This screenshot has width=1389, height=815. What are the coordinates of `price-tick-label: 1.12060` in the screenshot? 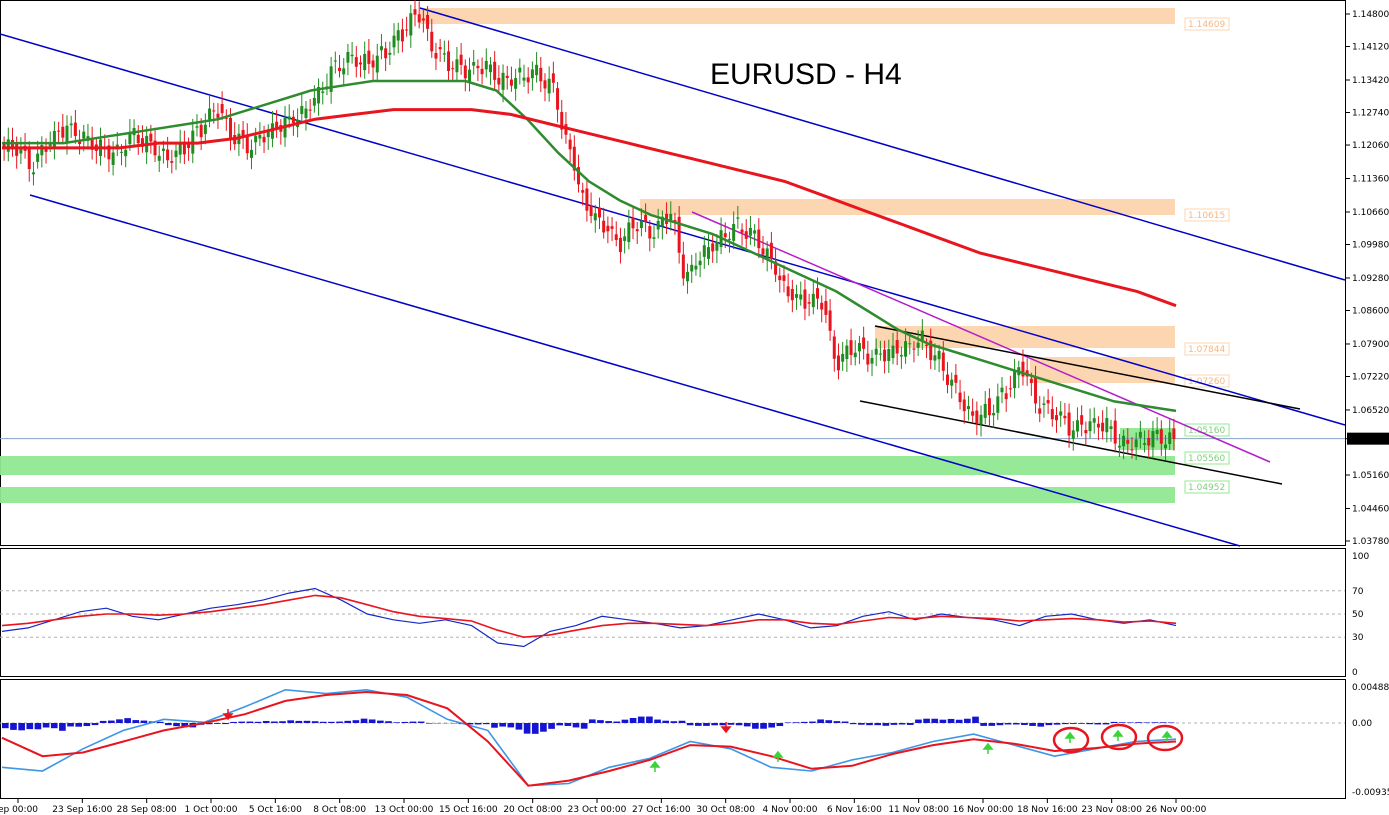 It's located at (1370, 146).